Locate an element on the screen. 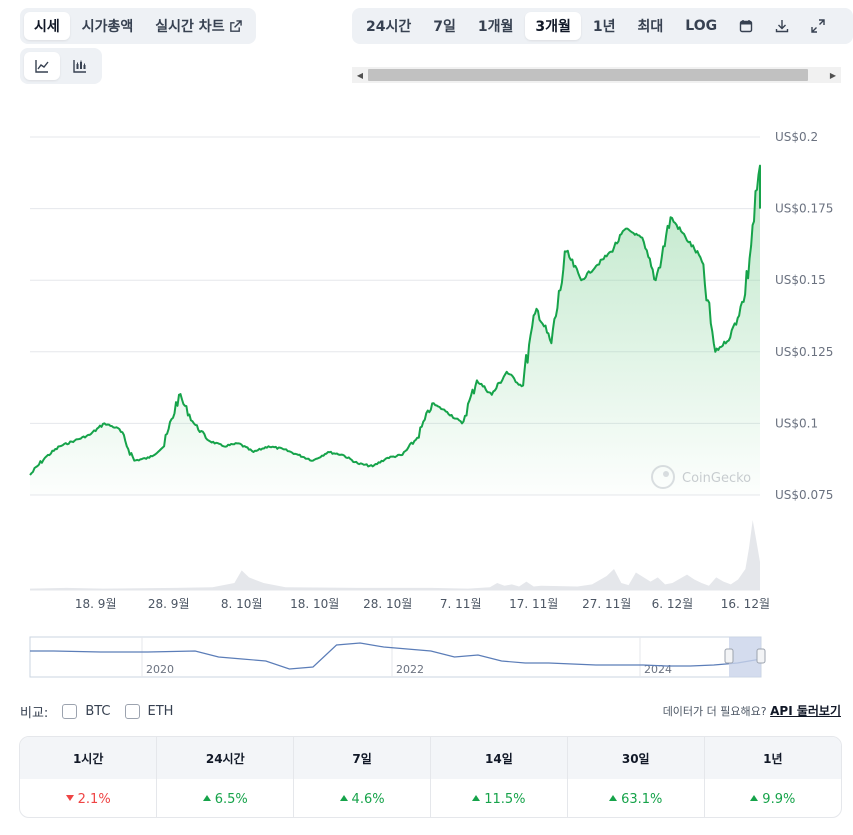  range-1m-label: 1개월 is located at coordinates (495, 27).